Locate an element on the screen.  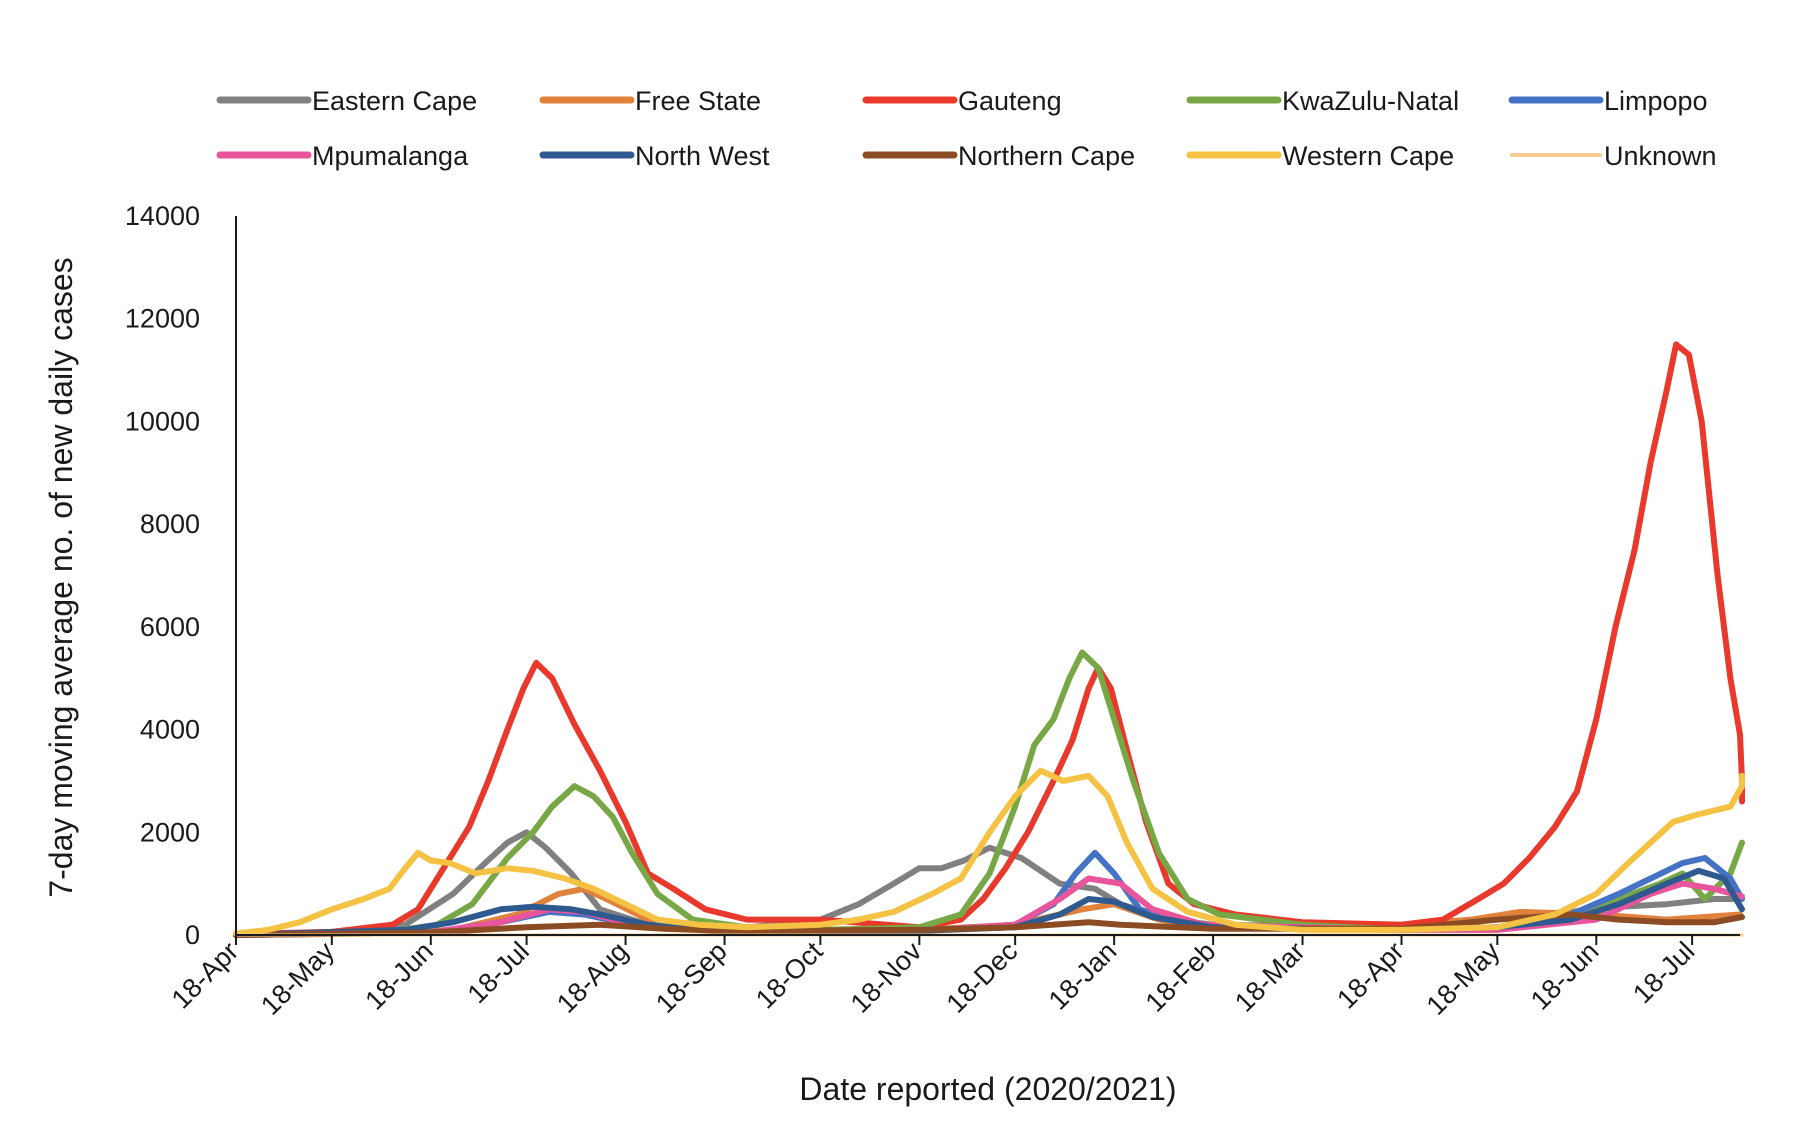
x-tick-label: 18-Dec is located at coordinates (982, 977).